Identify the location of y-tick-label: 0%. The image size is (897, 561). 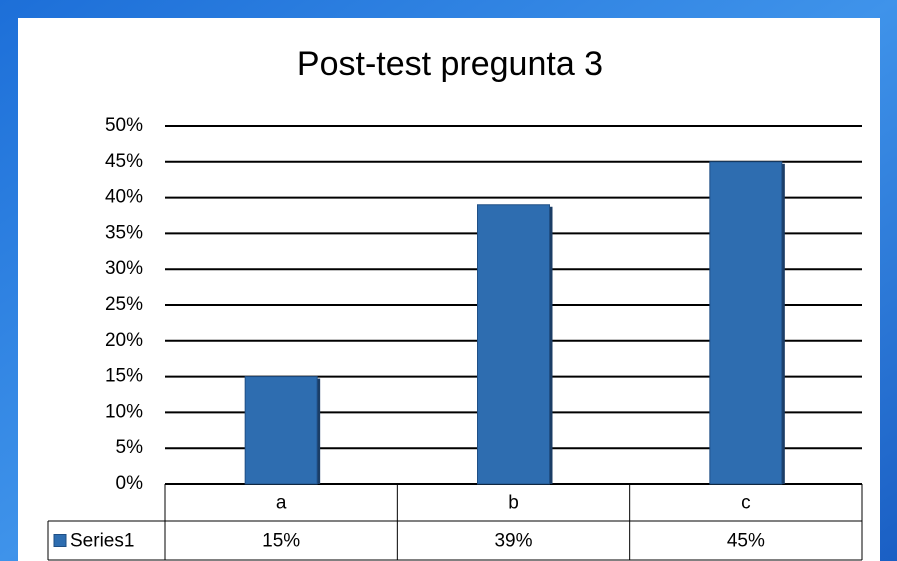
(130, 483).